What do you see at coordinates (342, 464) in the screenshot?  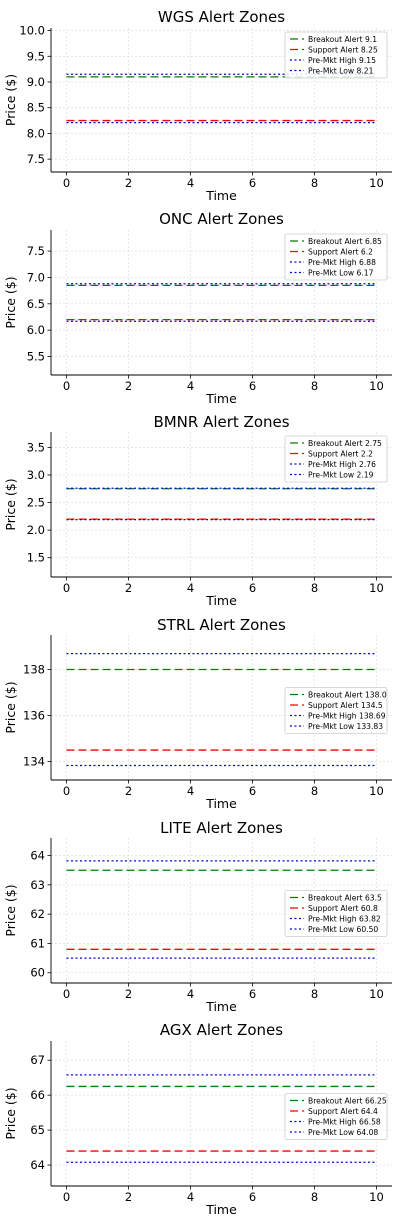 I see `legend-entry: Pre-Mkt High 2.76` at bounding box center [342, 464].